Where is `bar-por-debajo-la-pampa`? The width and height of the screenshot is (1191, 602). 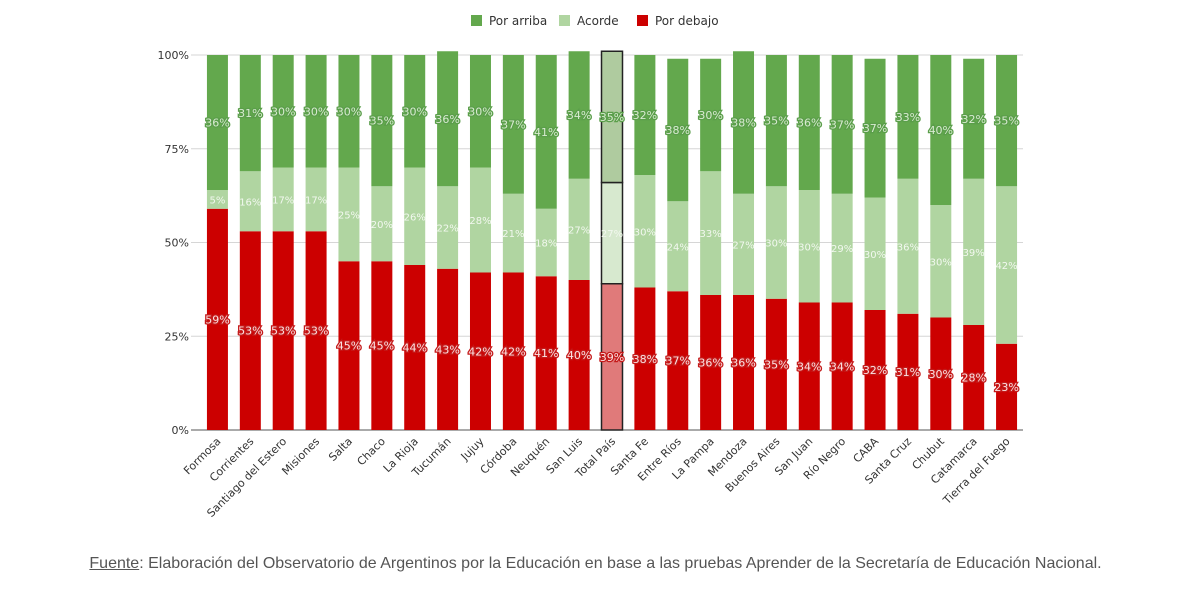
bar-por-debajo-la-pampa is located at coordinates (711, 362).